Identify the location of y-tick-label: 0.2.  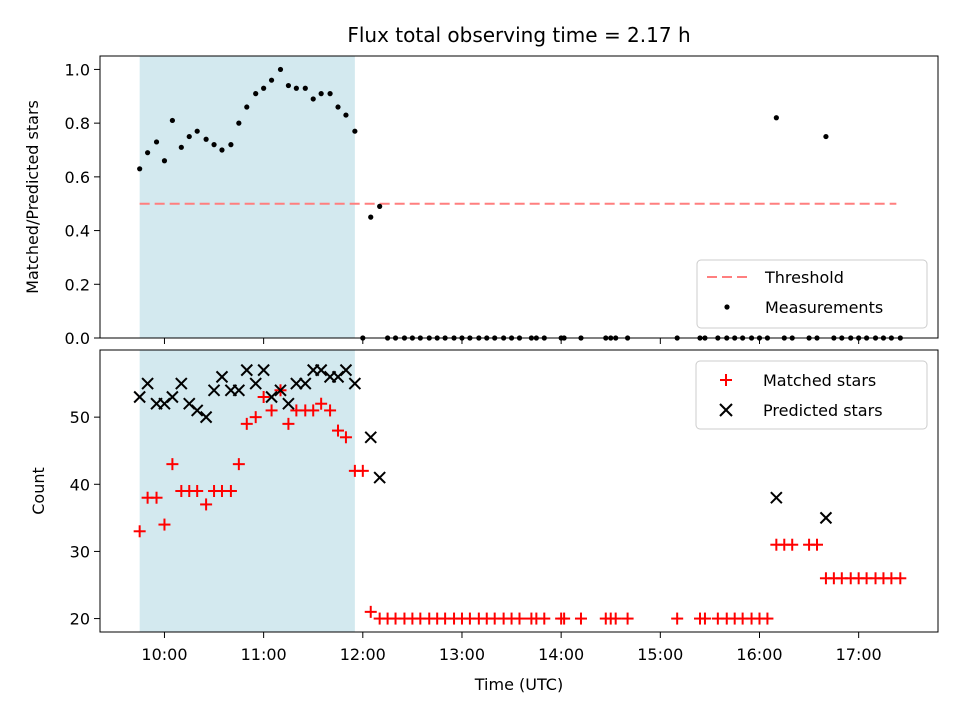
(77, 284).